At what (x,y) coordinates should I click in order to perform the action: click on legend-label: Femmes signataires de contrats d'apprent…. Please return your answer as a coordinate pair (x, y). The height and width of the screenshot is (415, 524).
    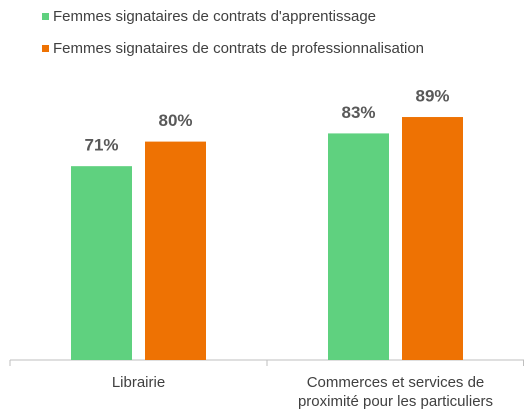
    Looking at the image, I should click on (215, 16).